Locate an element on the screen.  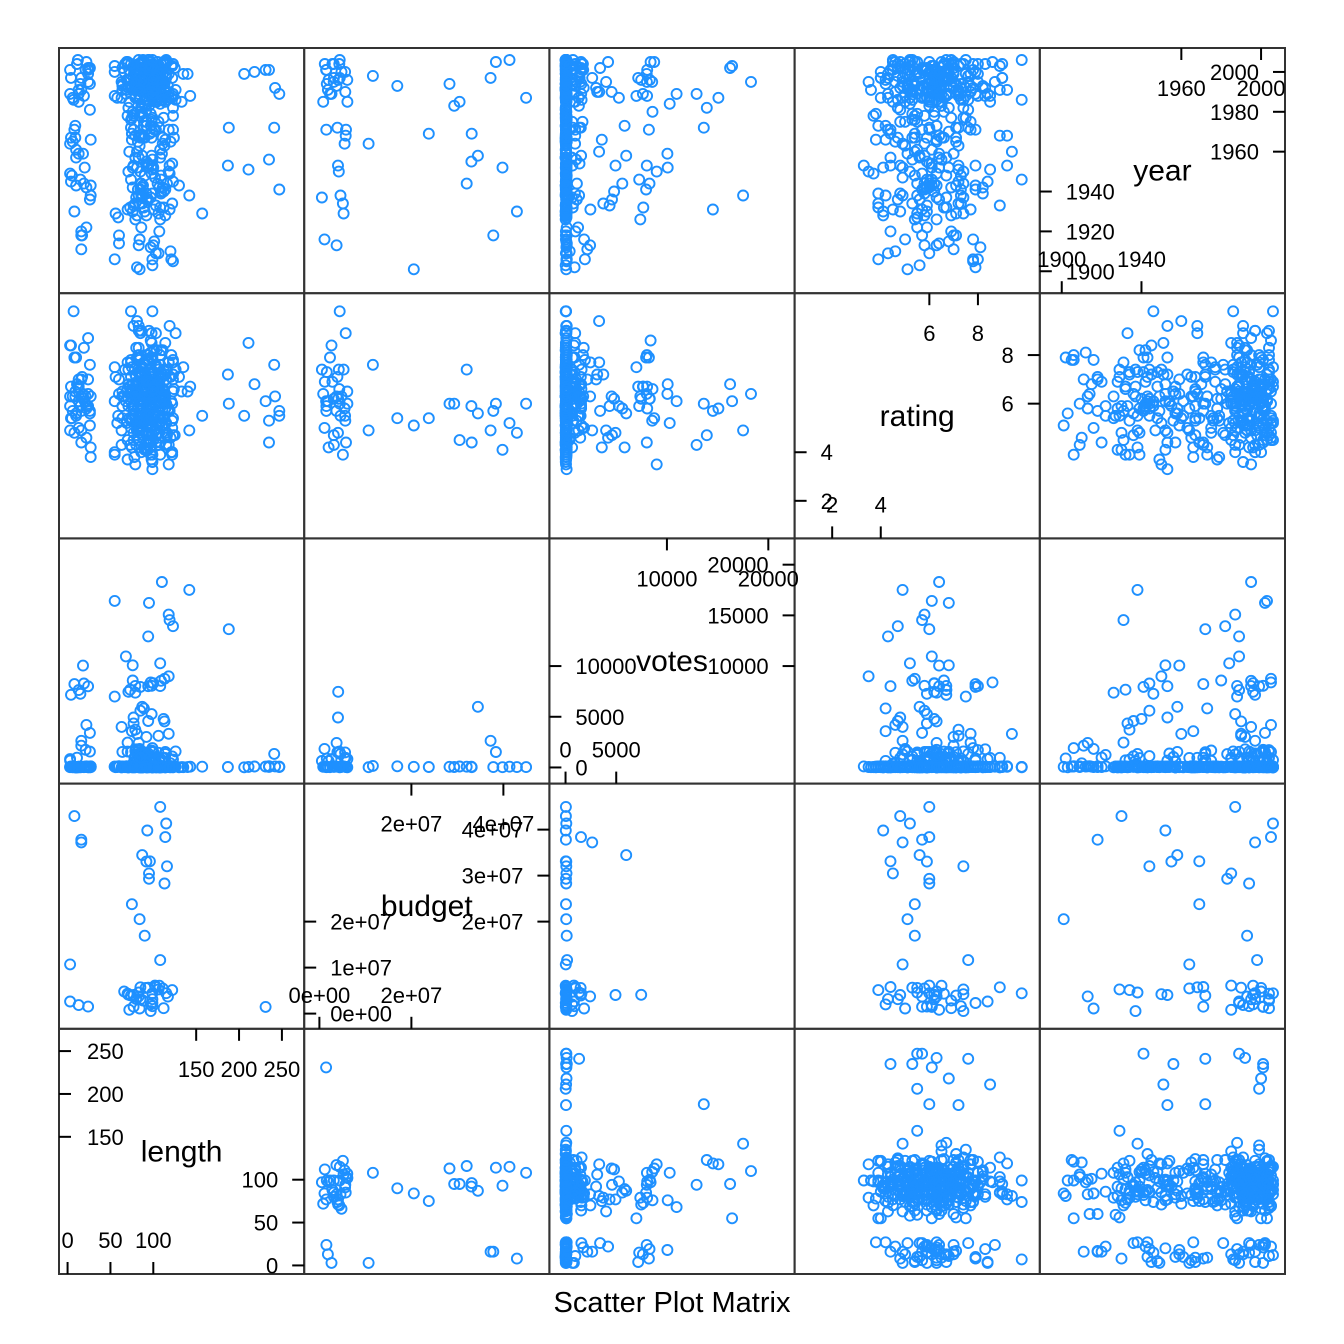
panel-border-votes-vs-length is located at coordinates (182, 661).